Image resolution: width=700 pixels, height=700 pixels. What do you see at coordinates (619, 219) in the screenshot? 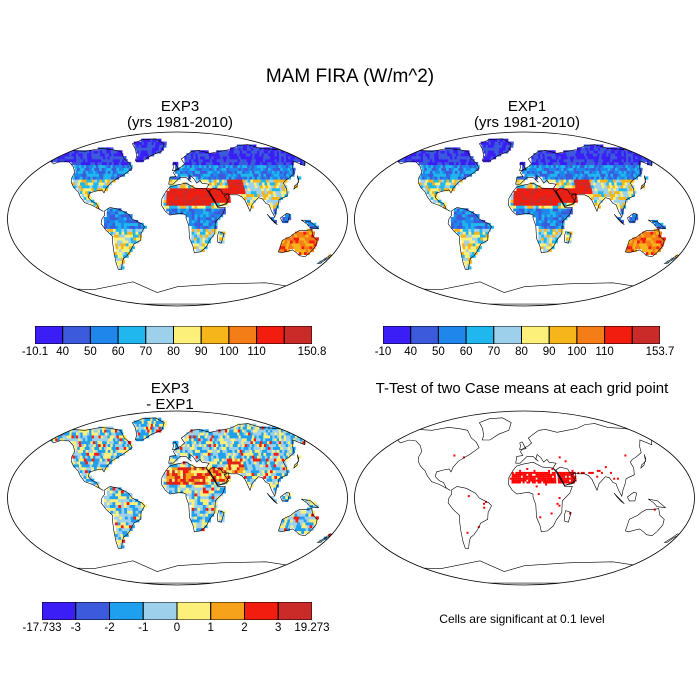
I see `coastline-sumatra` at bounding box center [619, 219].